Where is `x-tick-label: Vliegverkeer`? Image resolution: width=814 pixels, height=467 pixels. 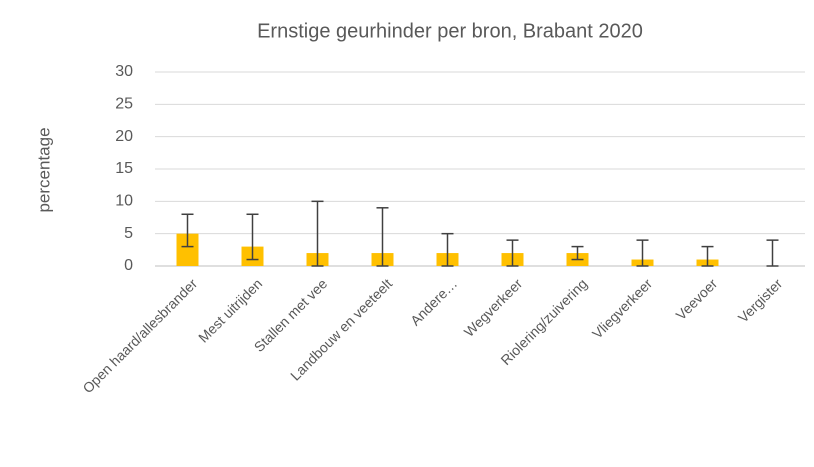 x-tick-label: Vliegverkeer is located at coordinates (622, 308).